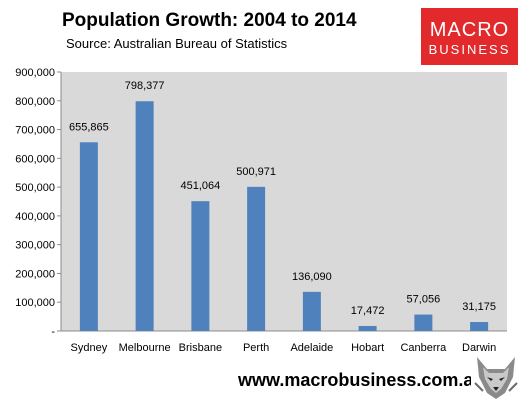  Describe the element at coordinates (479, 326) in the screenshot. I see `bar-darwin` at that location.